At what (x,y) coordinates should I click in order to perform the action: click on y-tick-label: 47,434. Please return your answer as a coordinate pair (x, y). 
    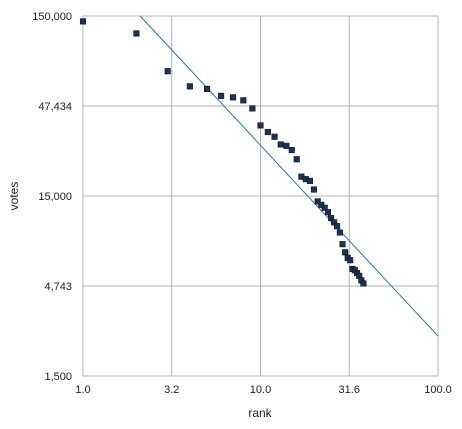
    Looking at the image, I should click on (55, 107).